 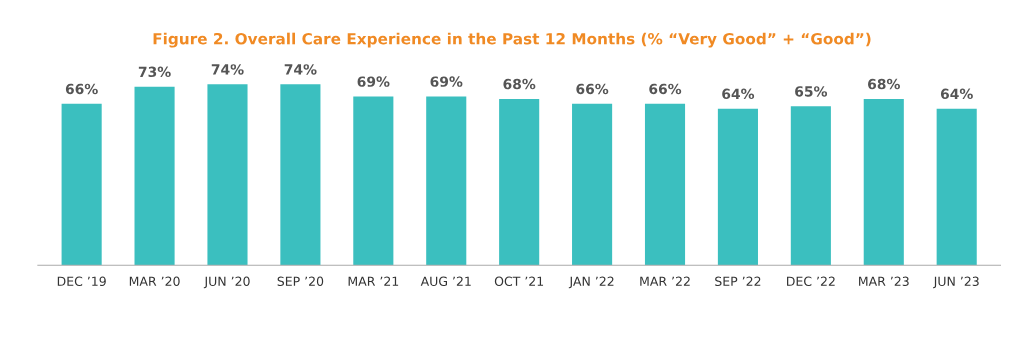 What do you see at coordinates (519, 281) in the screenshot?
I see `x-tick-label: OCT ’21` at bounding box center [519, 281].